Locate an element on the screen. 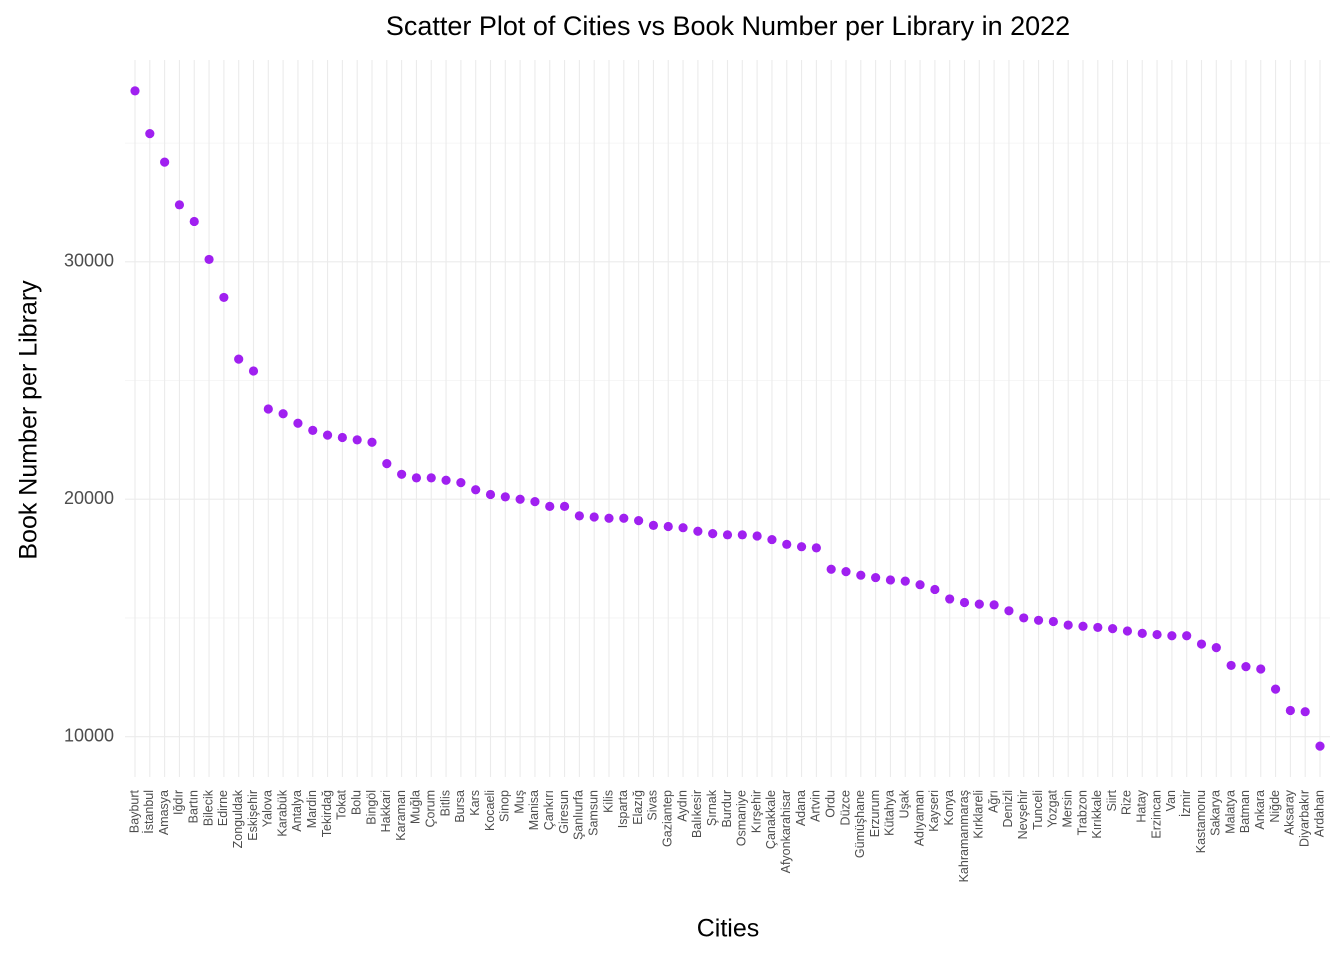 This screenshot has width=1344, height=960. x-tick-label: Yozgat is located at coordinates (1053, 808).